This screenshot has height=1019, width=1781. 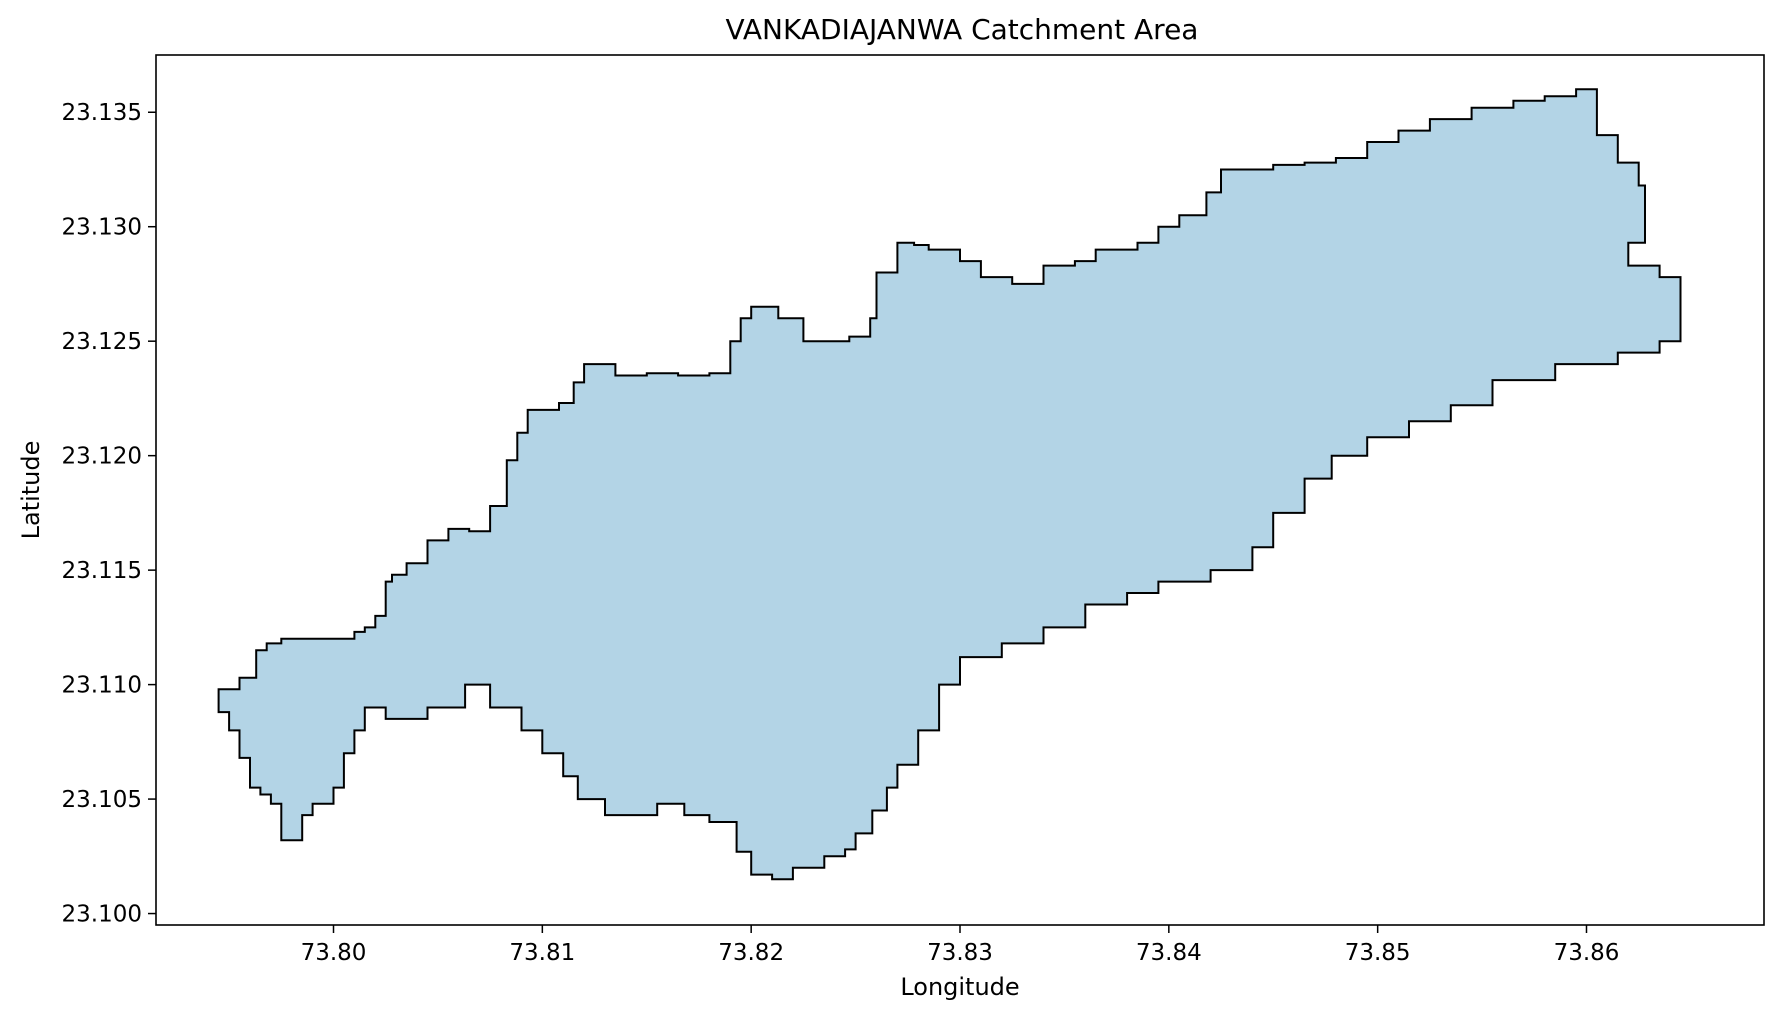 What do you see at coordinates (102, 915) in the screenshot?
I see `y-tick-label: 23.100` at bounding box center [102, 915].